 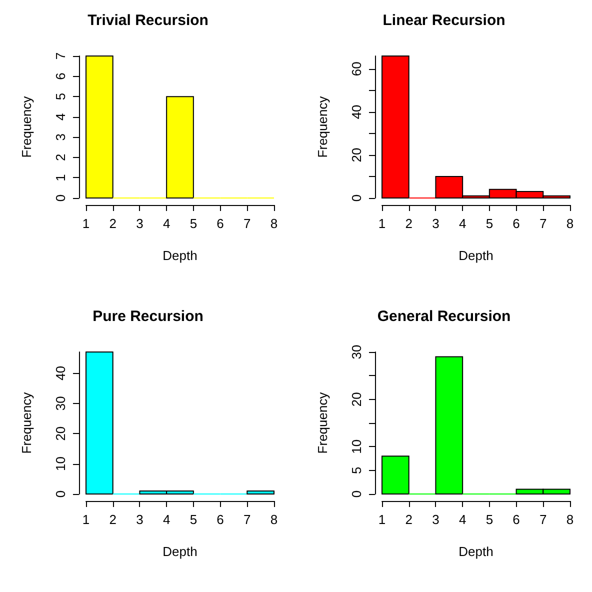 I want to click on chart-title: General Recursion, so click(x=444, y=316).